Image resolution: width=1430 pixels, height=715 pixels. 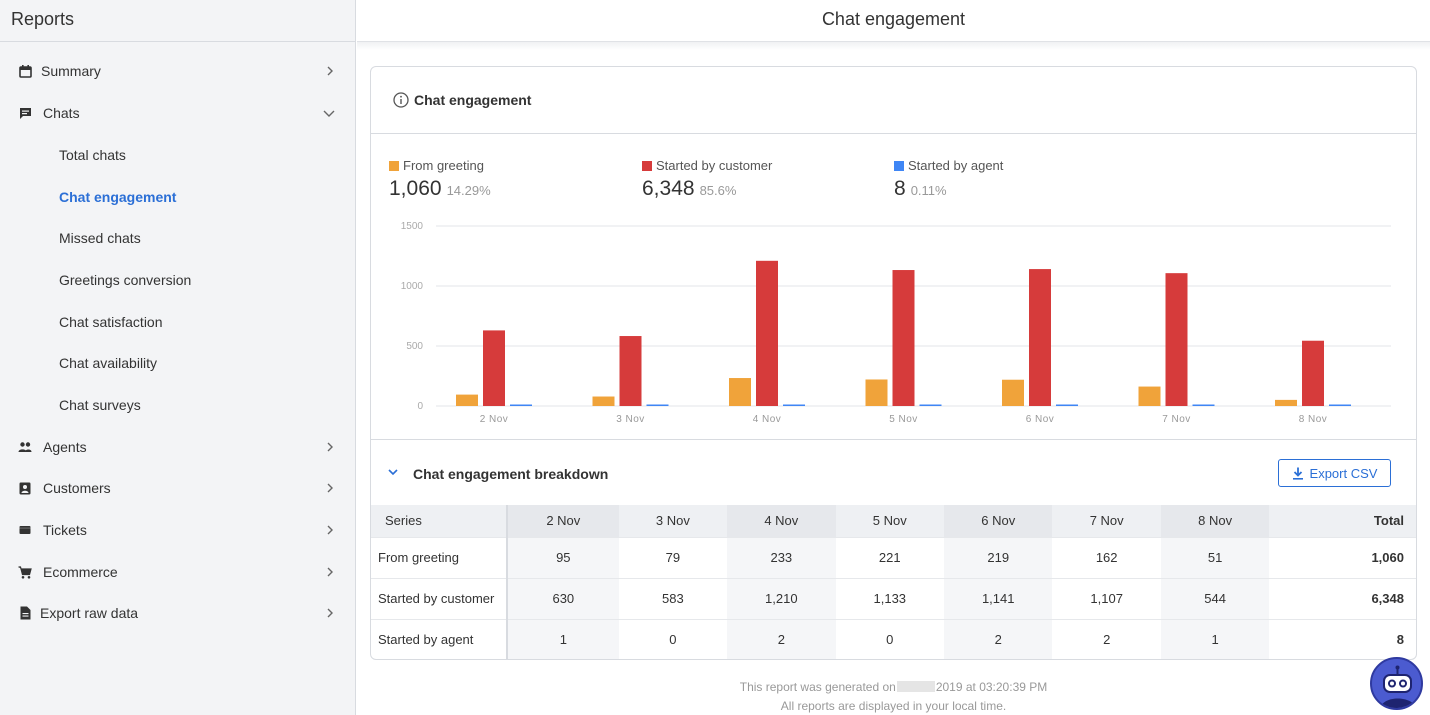 What do you see at coordinates (177, 71) in the screenshot?
I see `sidebar-item-summary: Summary` at bounding box center [177, 71].